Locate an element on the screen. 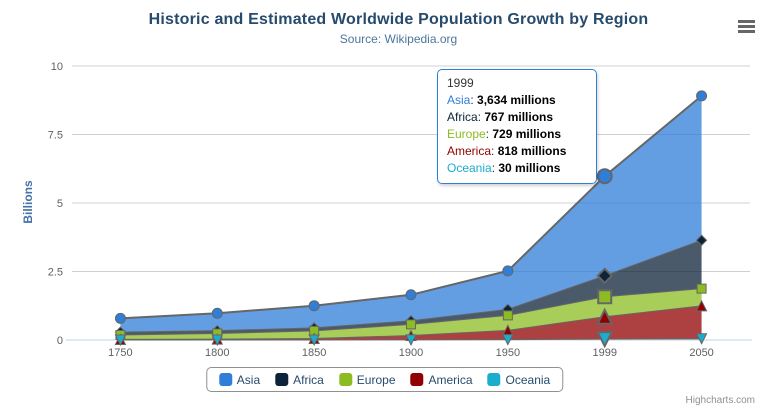 The image size is (769, 416). y-axis-label: 7.5 is located at coordinates (55, 136).